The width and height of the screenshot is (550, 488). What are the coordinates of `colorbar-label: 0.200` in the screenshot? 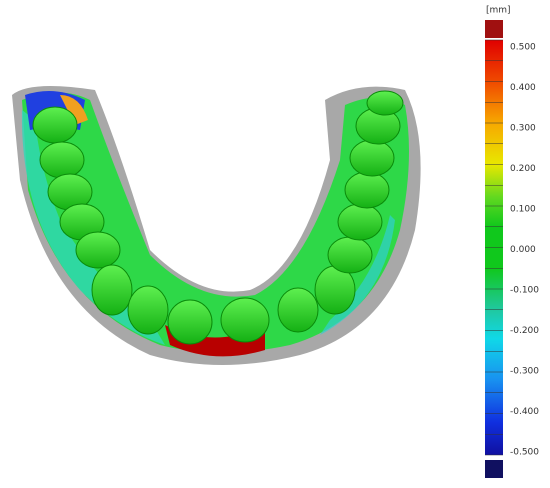 It's located at (523, 169).